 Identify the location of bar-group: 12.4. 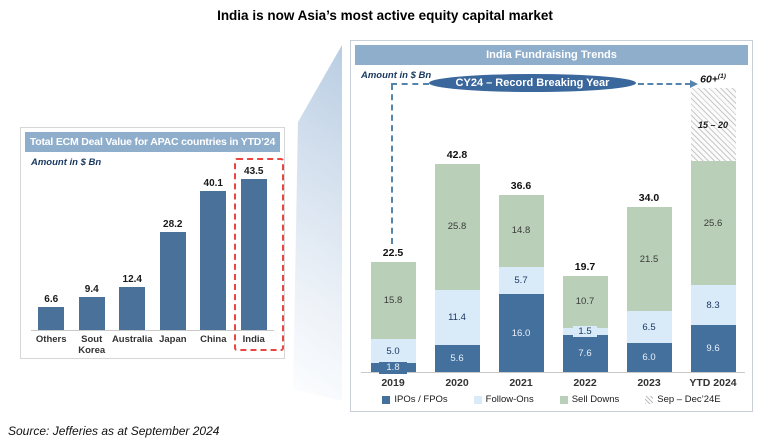
(132, 302).